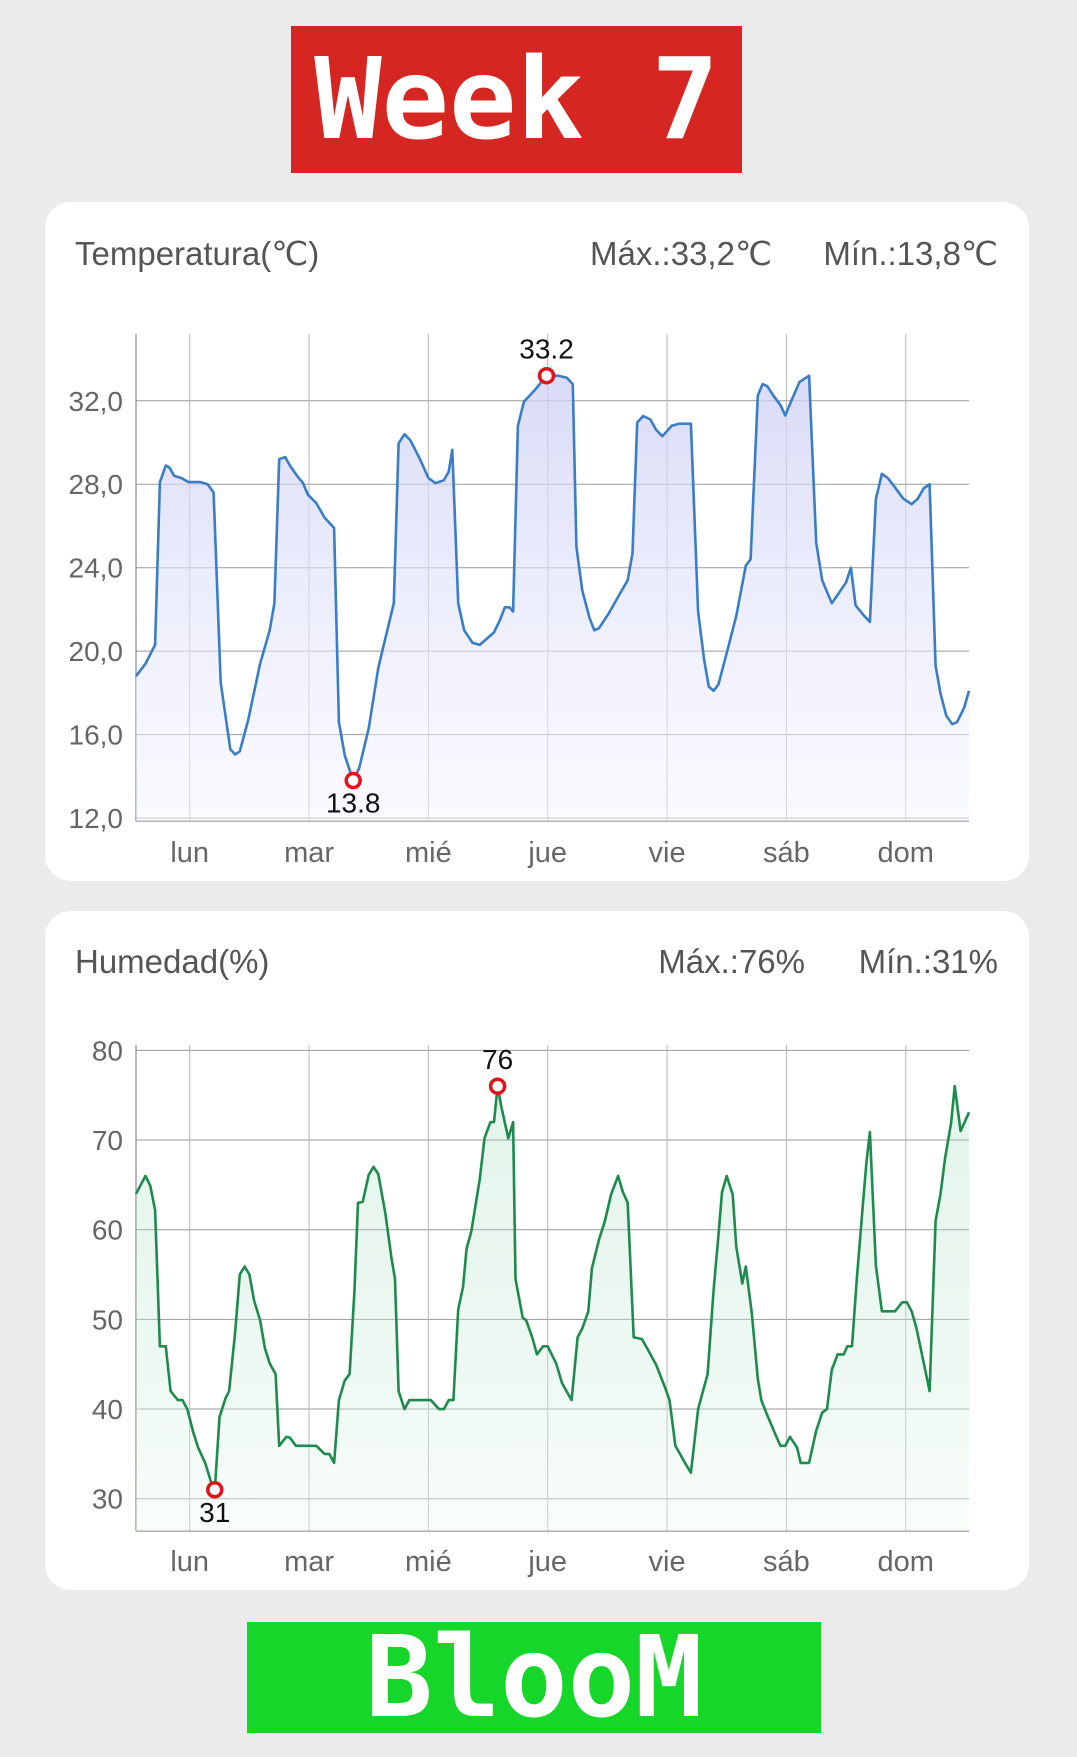 The height and width of the screenshot is (1757, 1077). I want to click on brand-name: BlooM, so click(534, 1677).